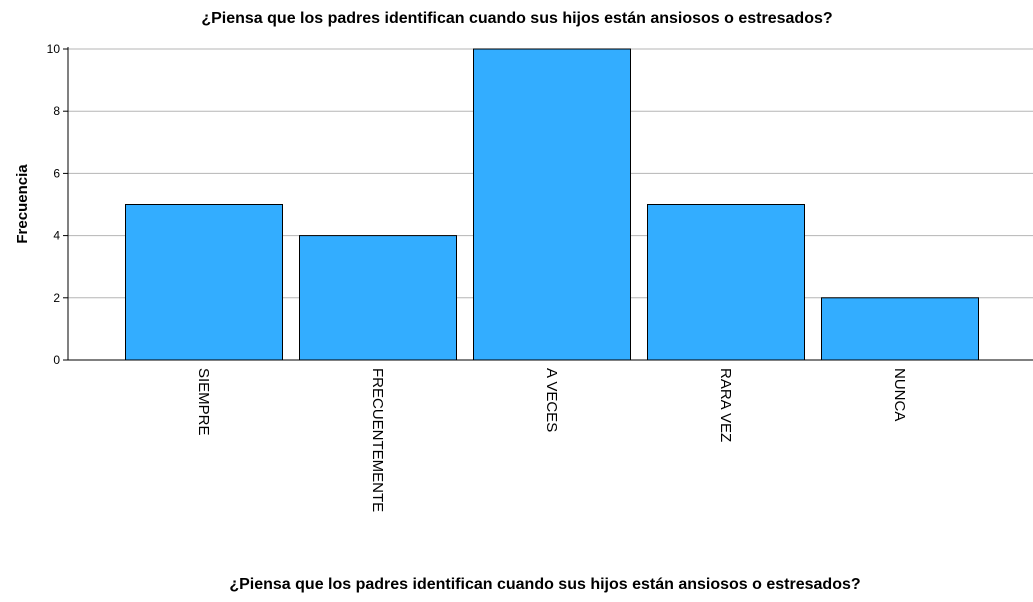 The image size is (1033, 602). What do you see at coordinates (54, 204) in the screenshot?
I see `y-tick-labels: 0 2 4 6 8 10` at bounding box center [54, 204].